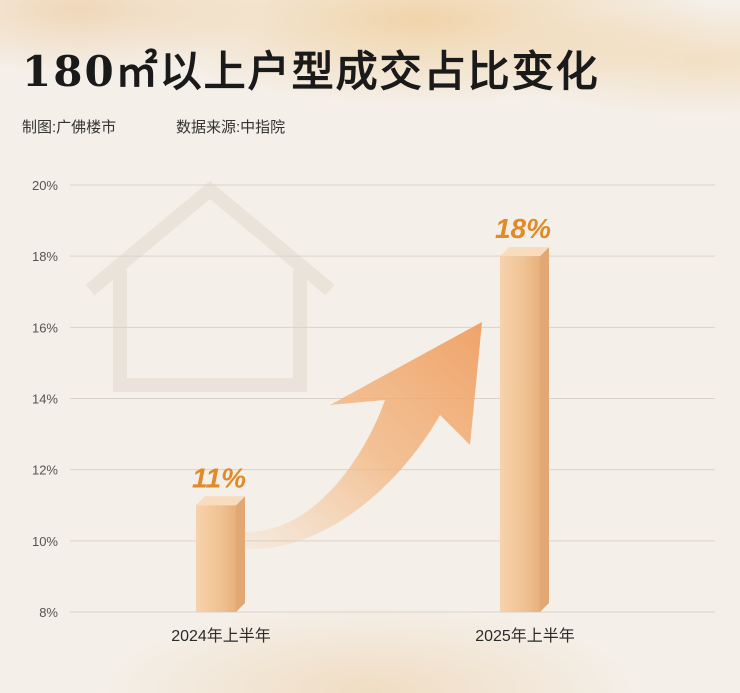 The width and height of the screenshot is (740, 693). What do you see at coordinates (48, 612) in the screenshot?
I see `y-tick-label: 8%` at bounding box center [48, 612].